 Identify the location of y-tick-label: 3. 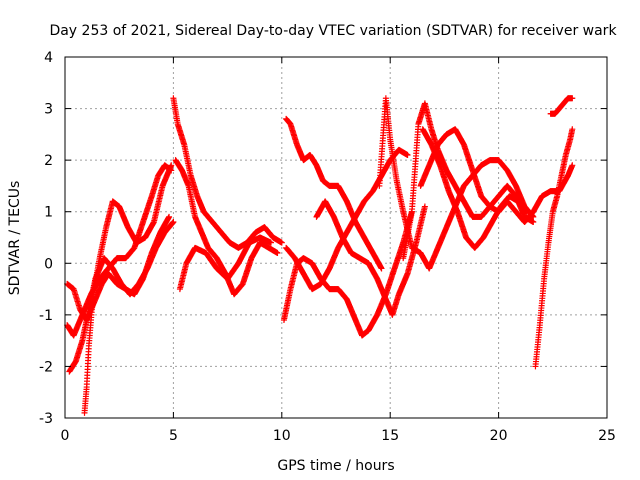
(48, 110).